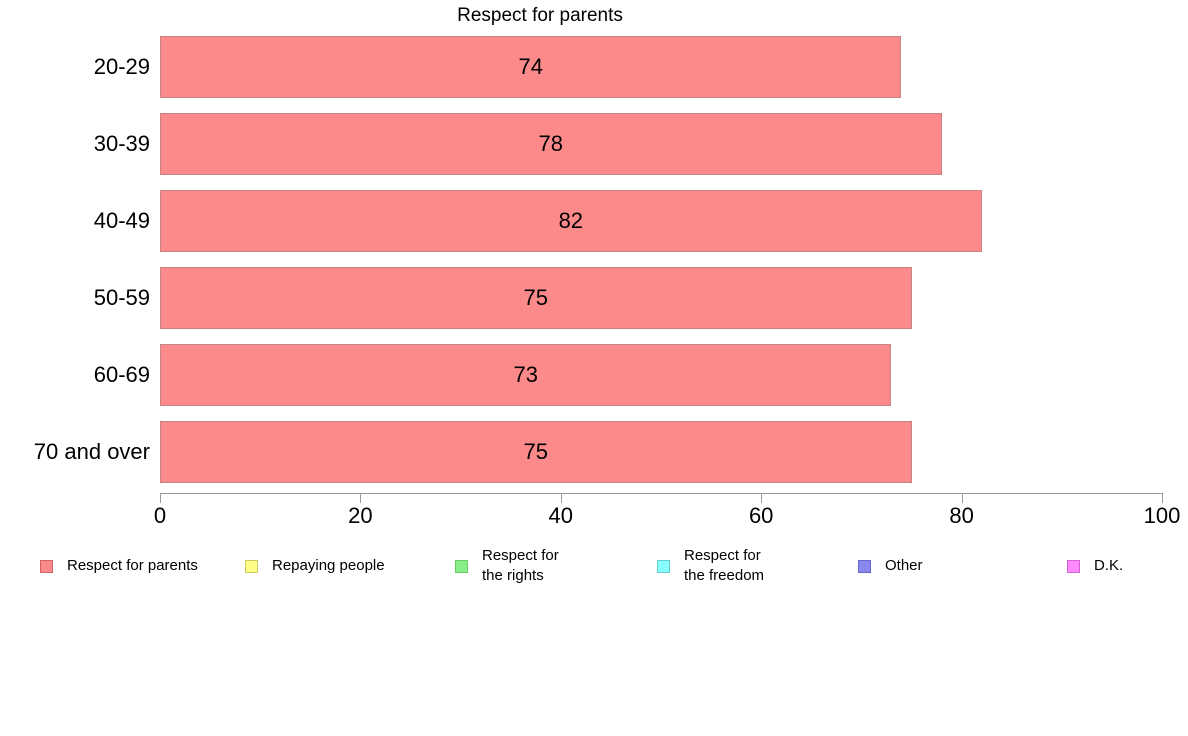 The height and width of the screenshot is (736, 1188). What do you see at coordinates (1073, 566) in the screenshot?
I see `legend-swatch-dk` at bounding box center [1073, 566].